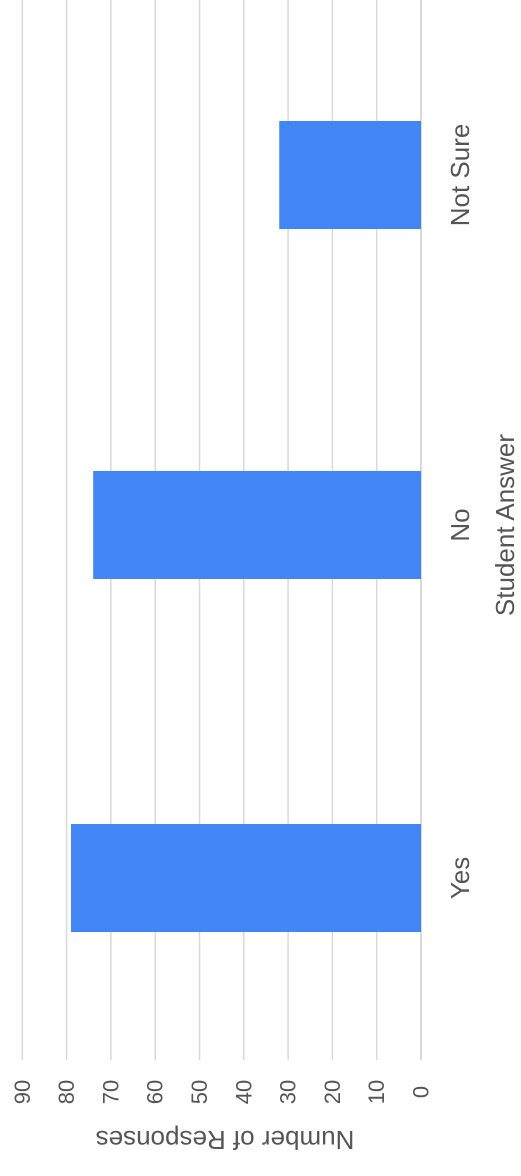 The width and height of the screenshot is (521, 1176). What do you see at coordinates (350, 175) in the screenshot?
I see `bar-not-sure` at bounding box center [350, 175].